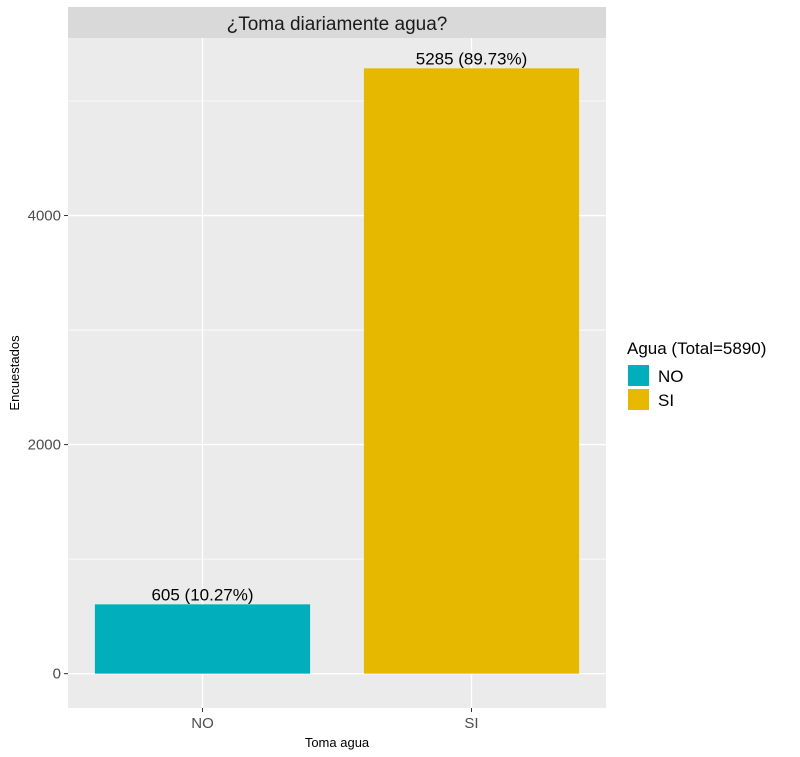 Image resolution: width=800 pixels, height=757 pixels. I want to click on x-tick-label: NO, so click(202, 723).